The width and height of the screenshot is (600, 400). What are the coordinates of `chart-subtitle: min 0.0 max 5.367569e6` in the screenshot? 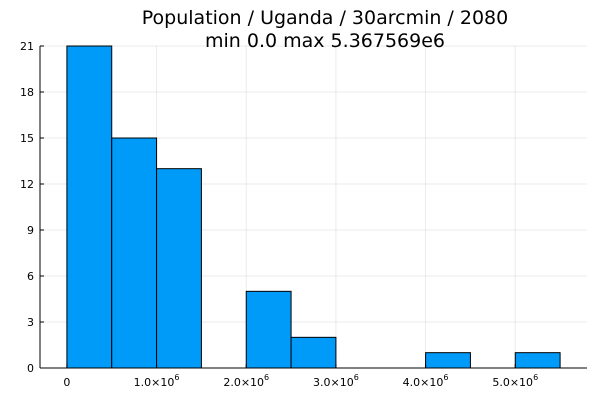 It's located at (325, 41).